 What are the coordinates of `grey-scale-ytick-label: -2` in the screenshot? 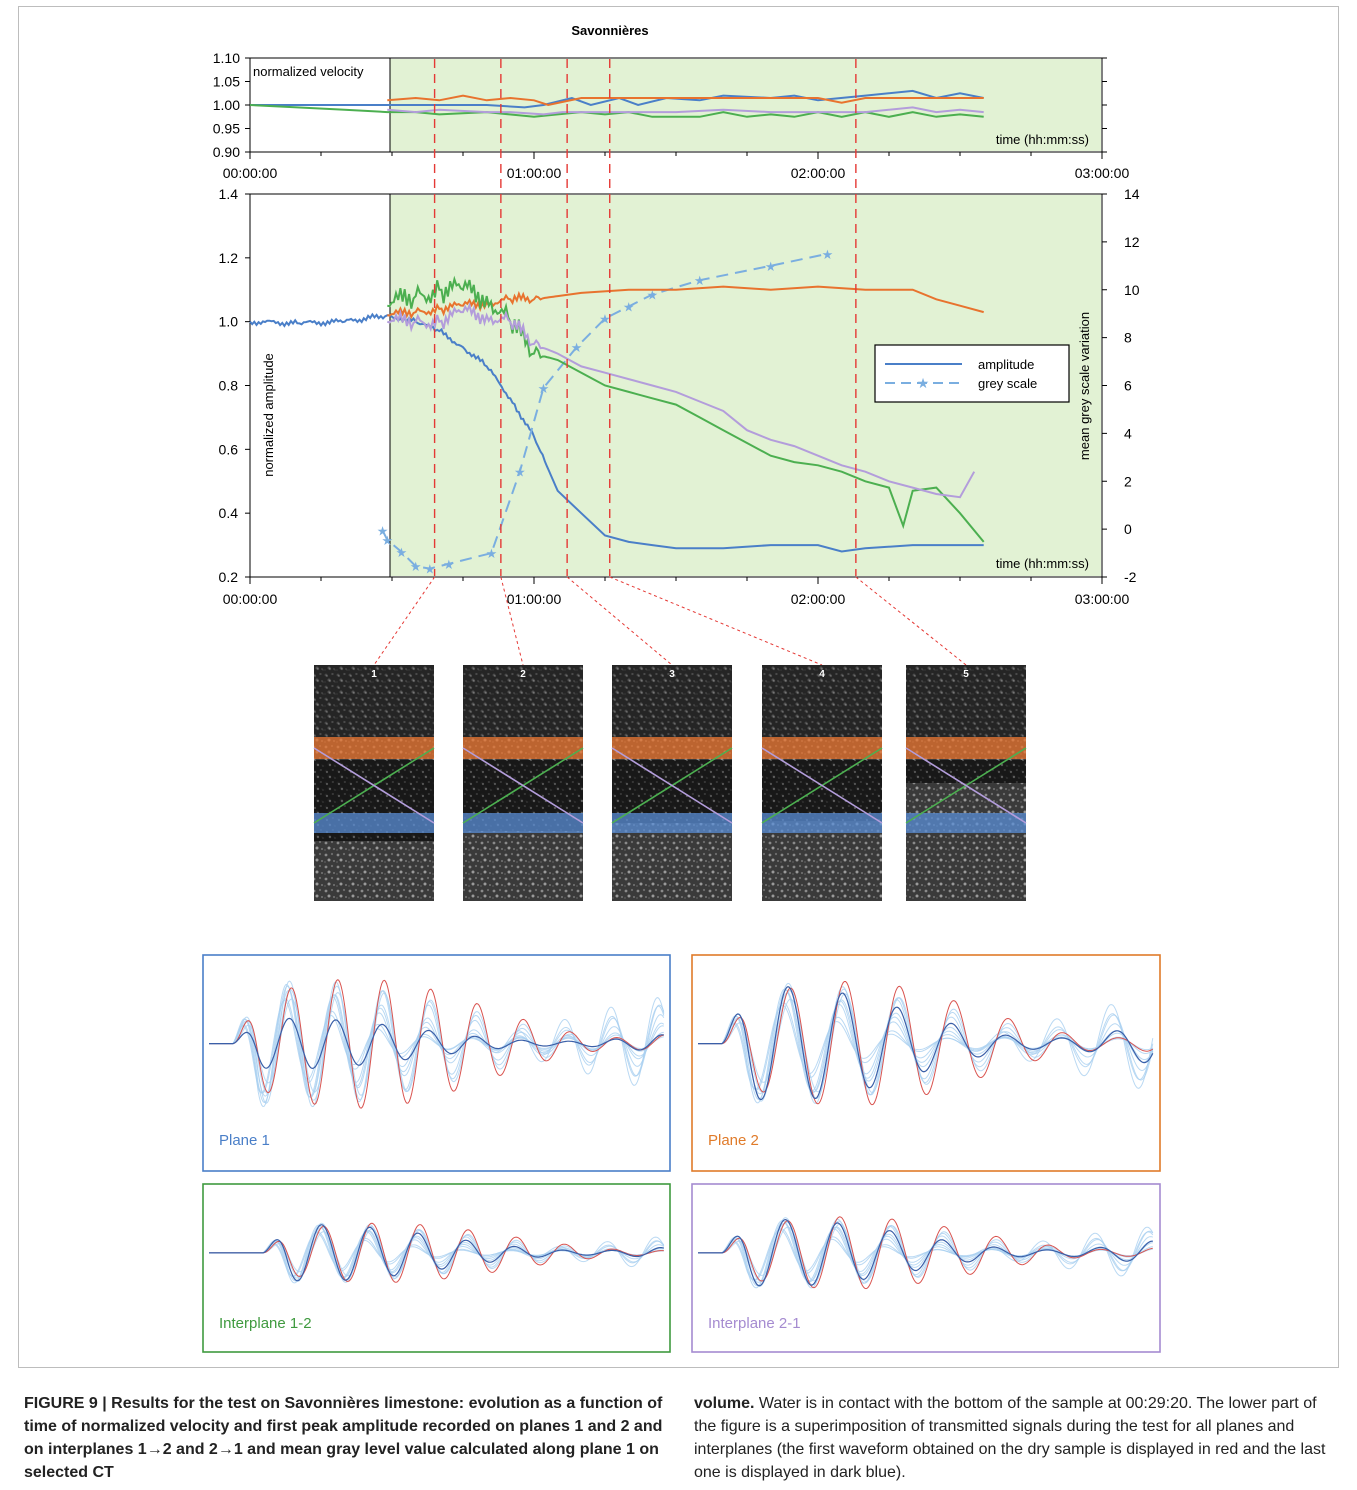 It's located at (1130, 577).